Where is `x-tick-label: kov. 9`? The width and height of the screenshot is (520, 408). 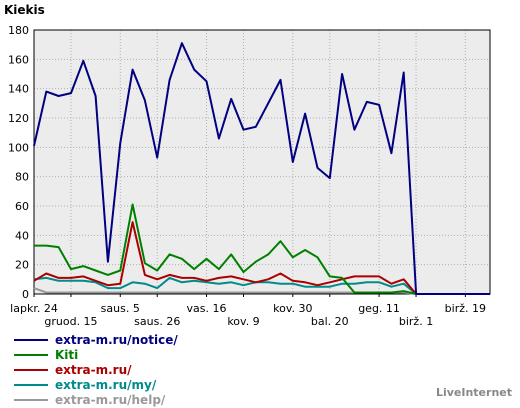 x-tick-label: kov. 9 is located at coordinates (243, 321).